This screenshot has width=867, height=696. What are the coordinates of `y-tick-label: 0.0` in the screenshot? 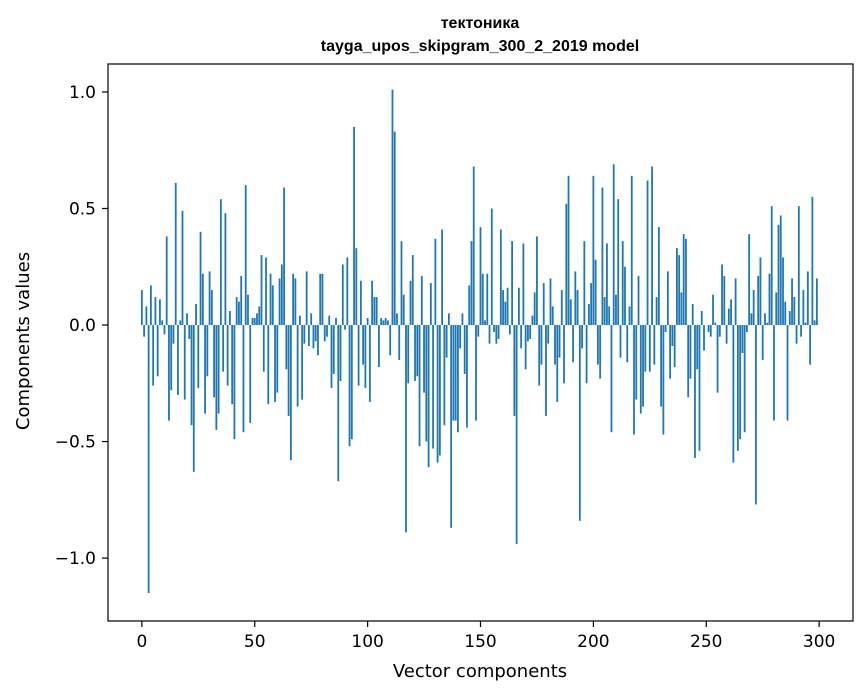 It's located at (82, 326).